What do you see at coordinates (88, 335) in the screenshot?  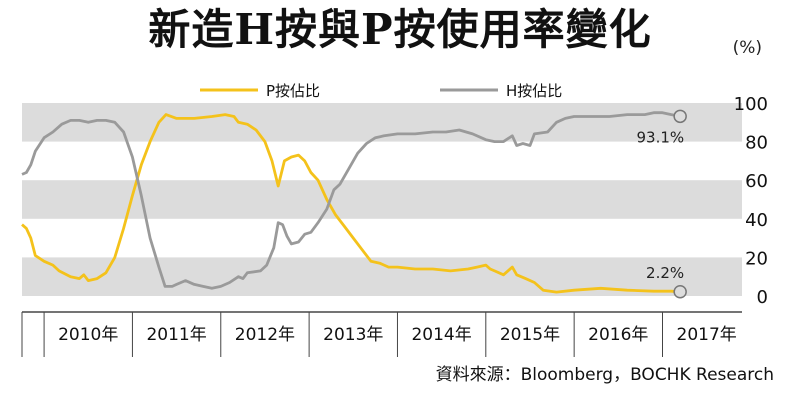 I see `x-tick-label: 2010年` at bounding box center [88, 335].